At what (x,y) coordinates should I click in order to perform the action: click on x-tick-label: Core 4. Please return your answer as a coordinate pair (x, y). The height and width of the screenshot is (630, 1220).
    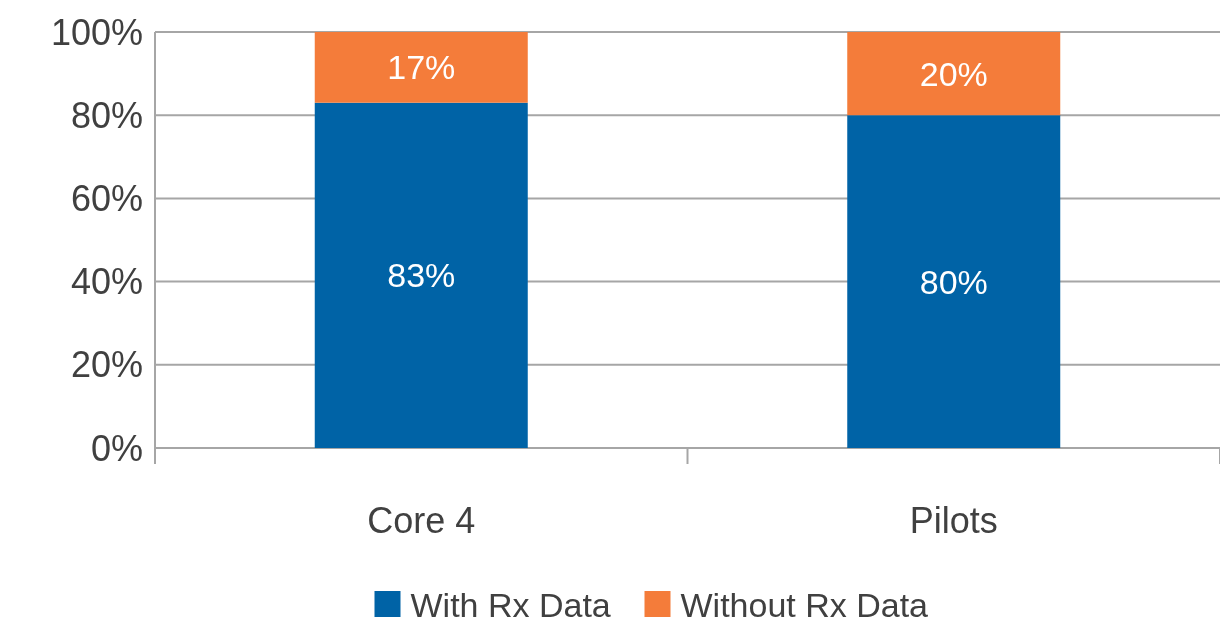
    Looking at the image, I should click on (421, 520).